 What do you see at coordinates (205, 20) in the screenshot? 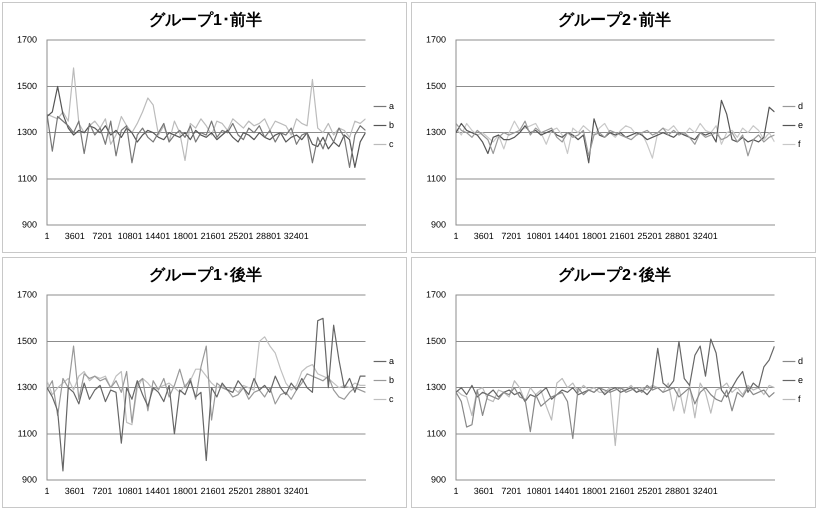
I see `chart-title: グループ1･前半` at bounding box center [205, 20].